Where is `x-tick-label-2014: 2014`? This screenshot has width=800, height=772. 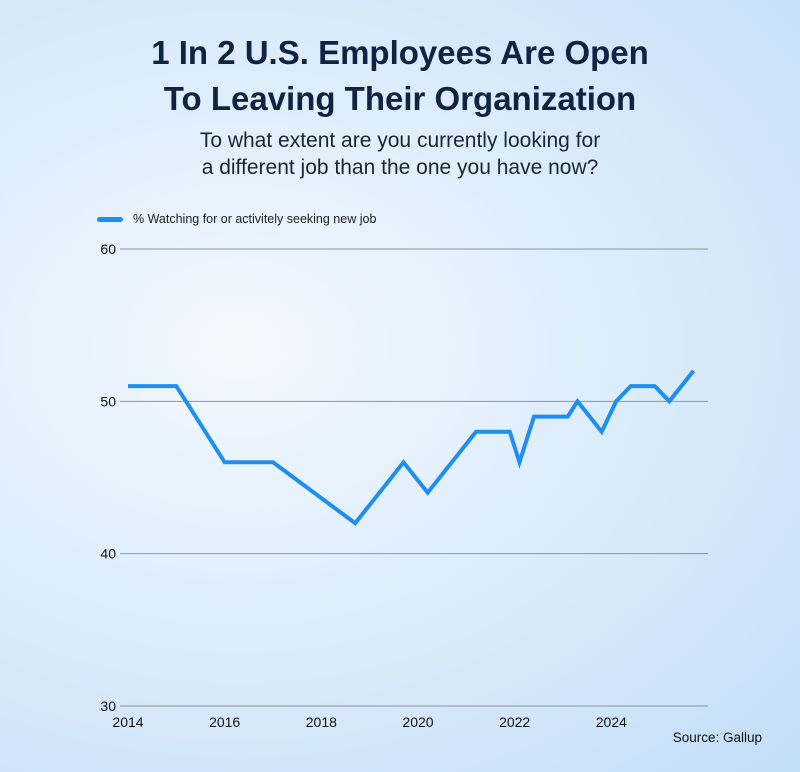 x-tick-label-2014: 2014 is located at coordinates (127, 722).